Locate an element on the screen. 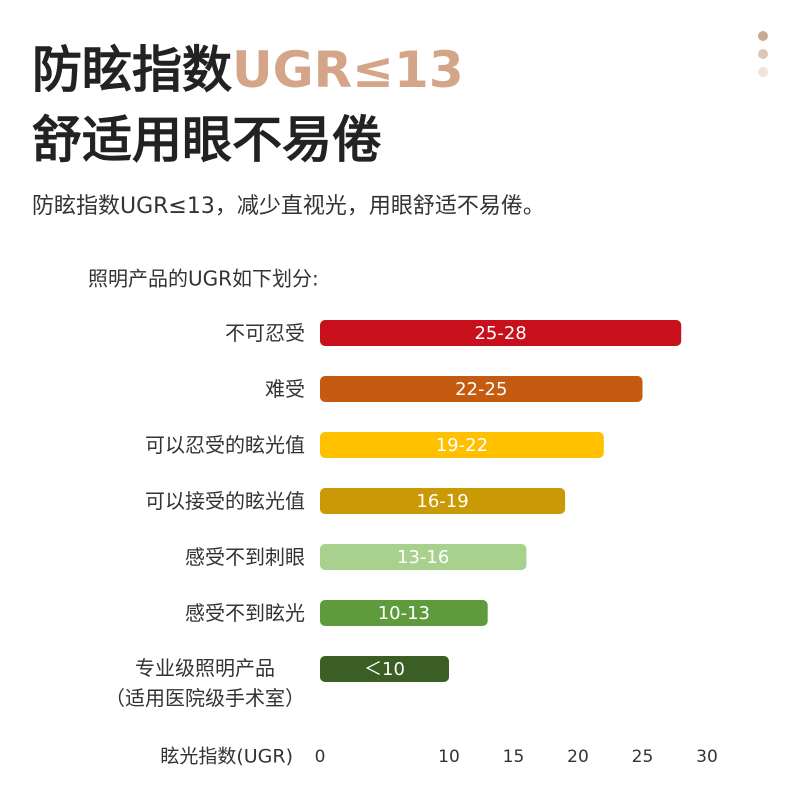  value-label: 22-25 is located at coordinates (481, 389).